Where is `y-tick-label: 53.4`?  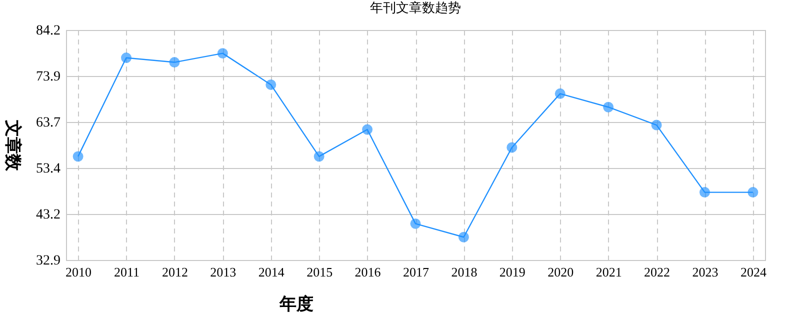
y-tick-label: 53.4 is located at coordinates (48, 169).